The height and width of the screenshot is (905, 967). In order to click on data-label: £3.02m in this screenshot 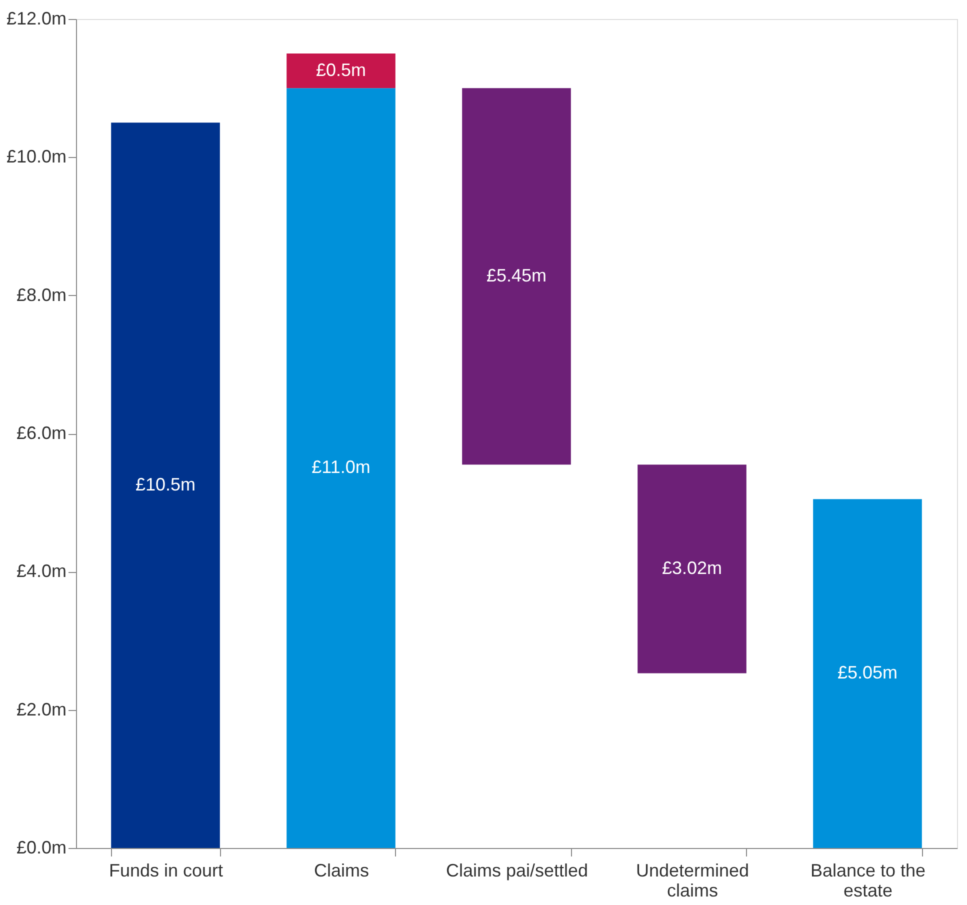, I will do `click(692, 568)`.